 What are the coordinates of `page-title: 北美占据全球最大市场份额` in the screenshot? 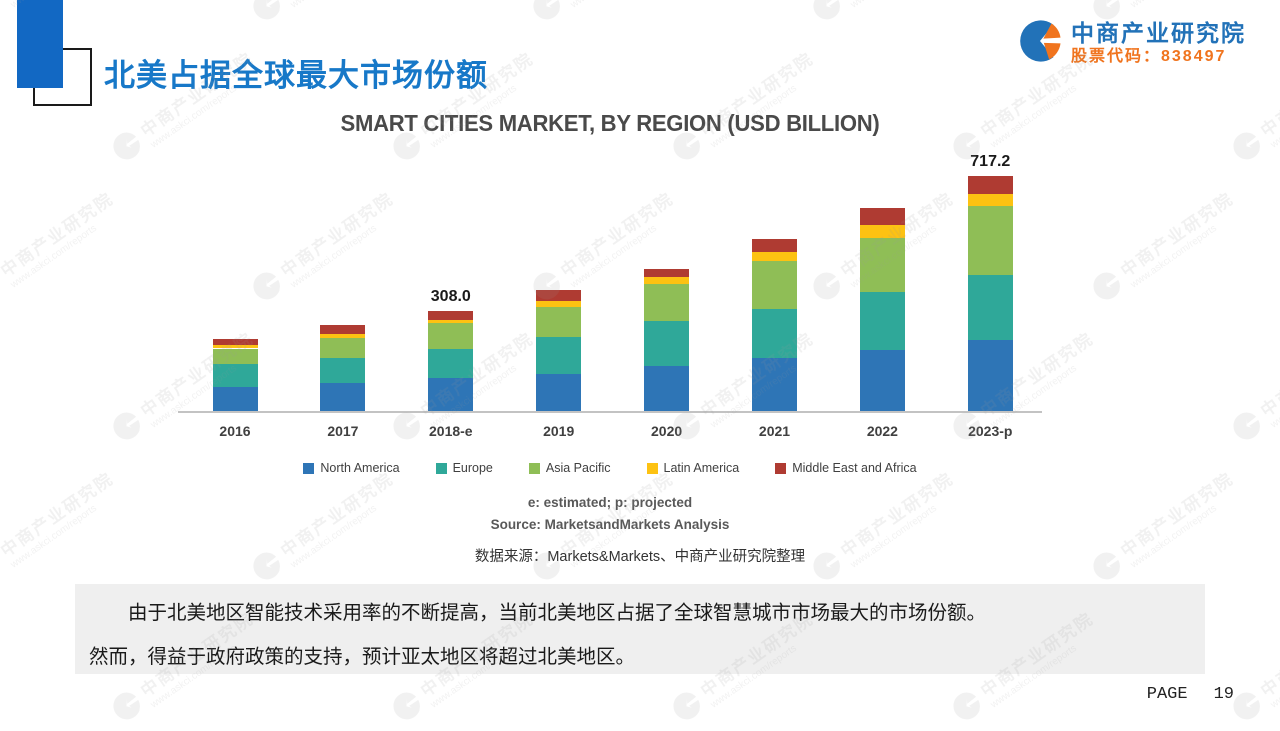 It's located at (296, 75).